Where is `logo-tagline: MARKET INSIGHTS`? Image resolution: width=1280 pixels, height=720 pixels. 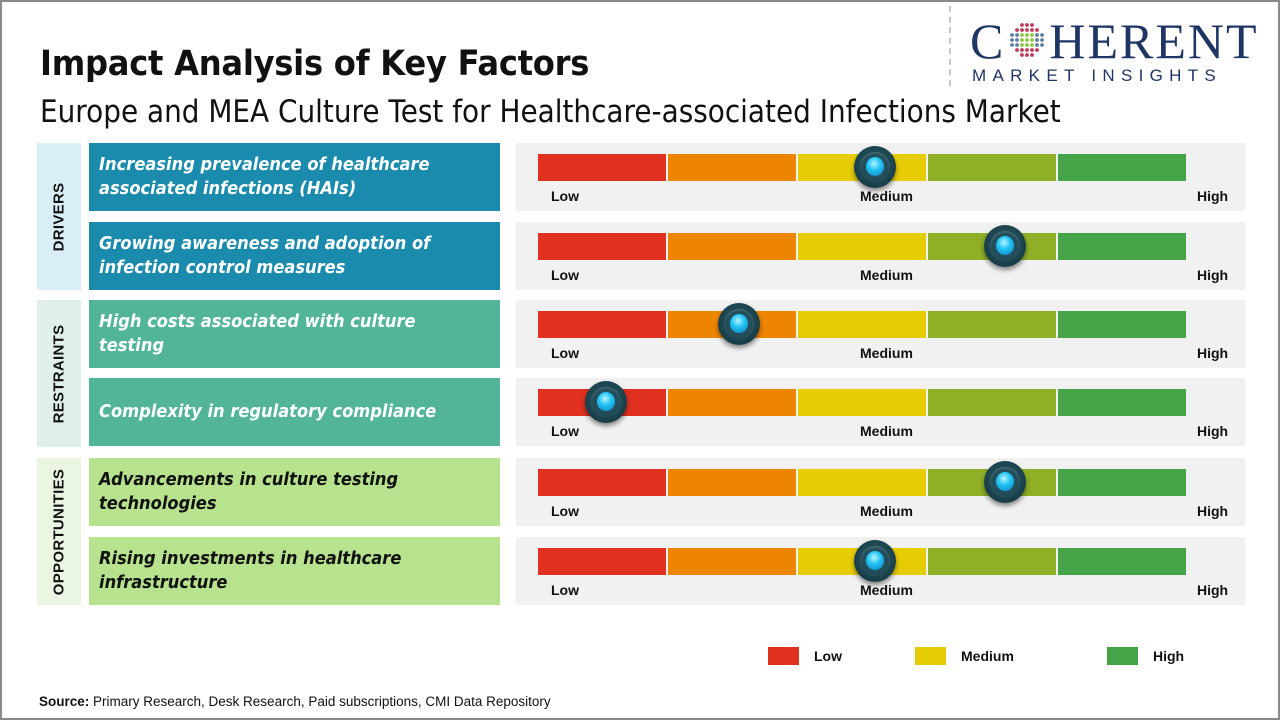
logo-tagline: MARKET INSIGHTS is located at coordinates (1097, 75).